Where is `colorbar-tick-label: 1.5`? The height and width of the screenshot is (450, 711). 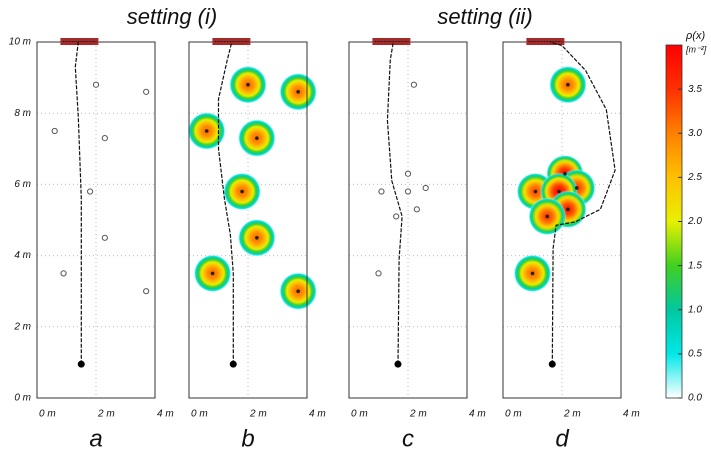 colorbar-tick-label: 1.5 is located at coordinates (695, 265).